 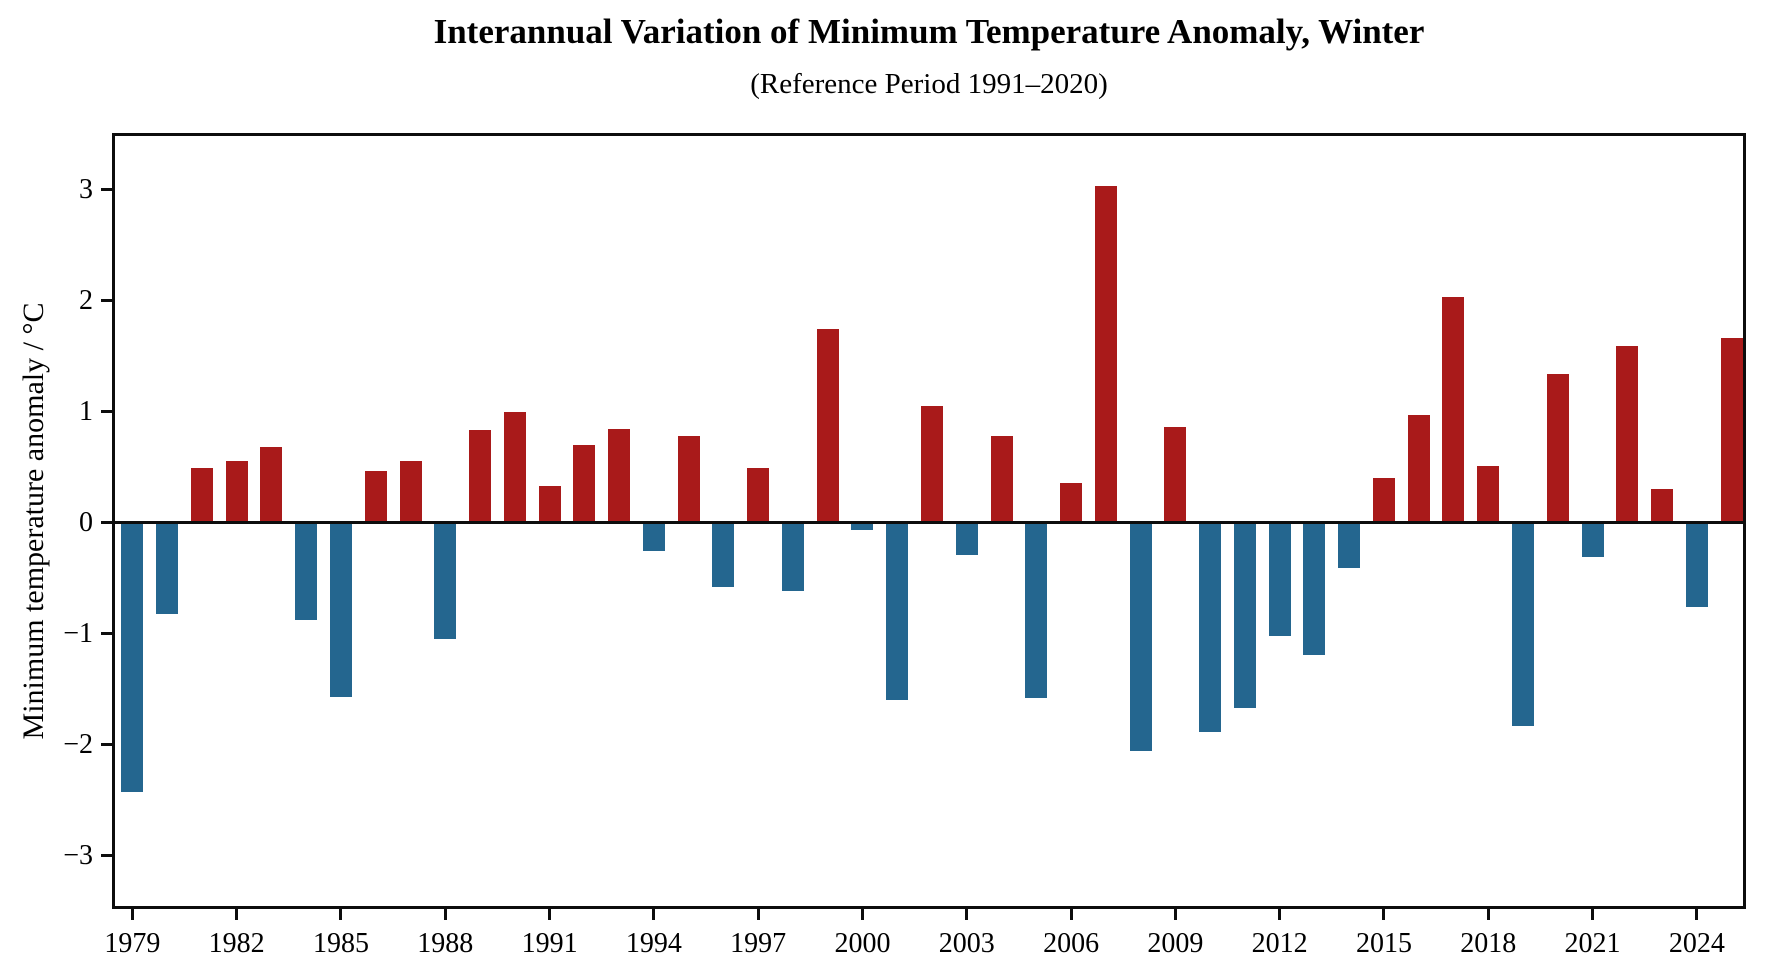 I want to click on bar-1992, so click(x=584, y=483).